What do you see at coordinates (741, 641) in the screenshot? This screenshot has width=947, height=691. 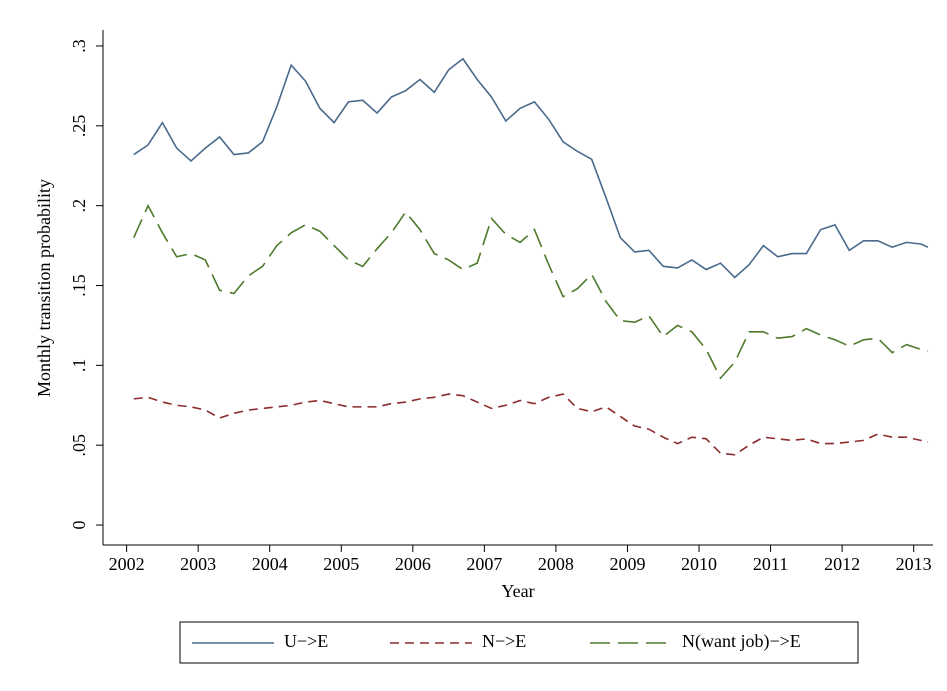 I see `legend-label: N(want job)−>E` at bounding box center [741, 641].